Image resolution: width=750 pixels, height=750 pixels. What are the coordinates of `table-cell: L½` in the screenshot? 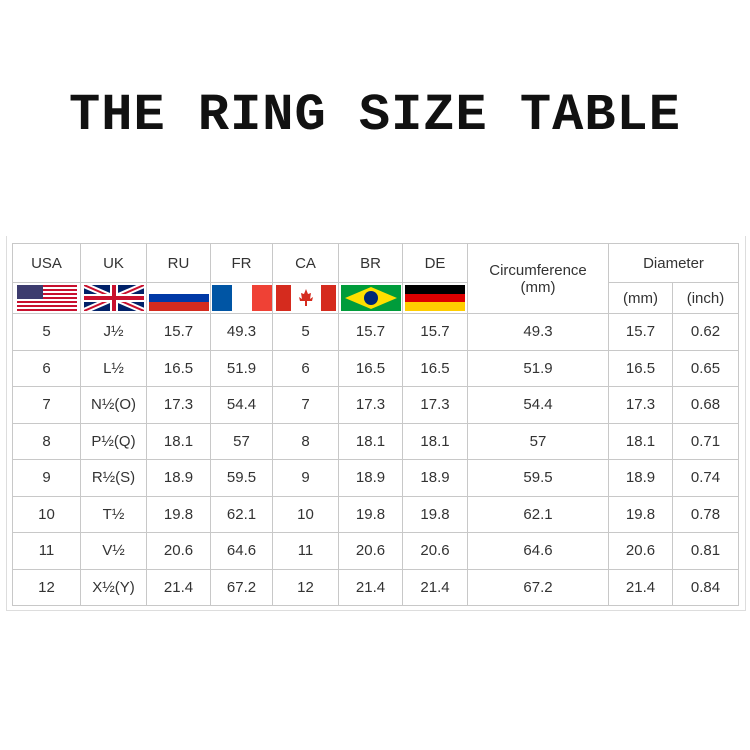 It's located at (113, 368).